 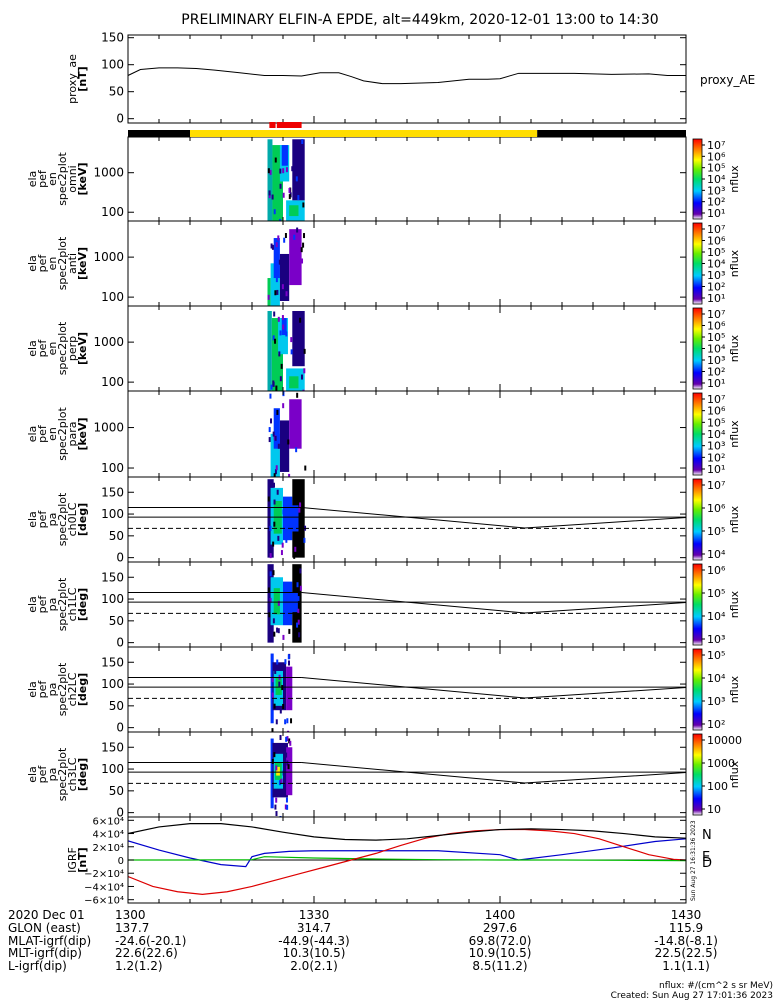 I want to click on colorbar-label: nflux, so click(x=734, y=263).